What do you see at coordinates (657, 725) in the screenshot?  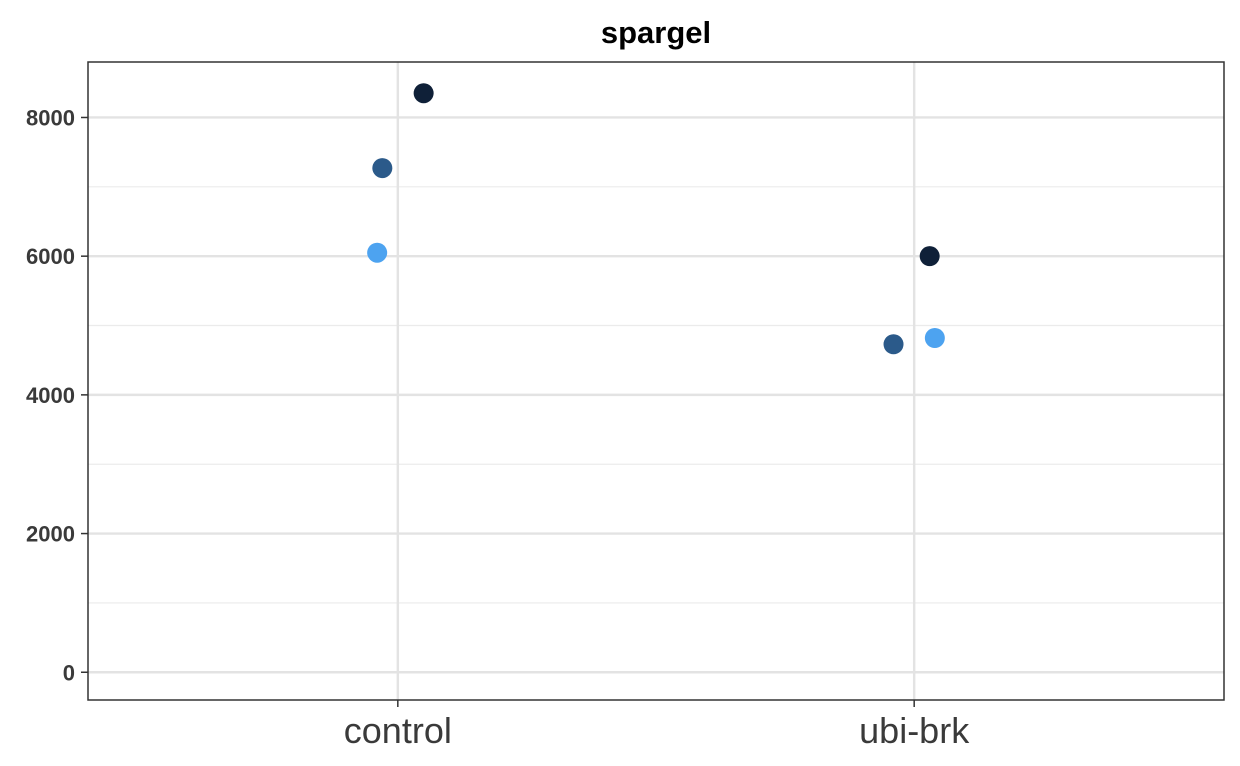 I see `x-axis: control ubi-brk` at bounding box center [657, 725].